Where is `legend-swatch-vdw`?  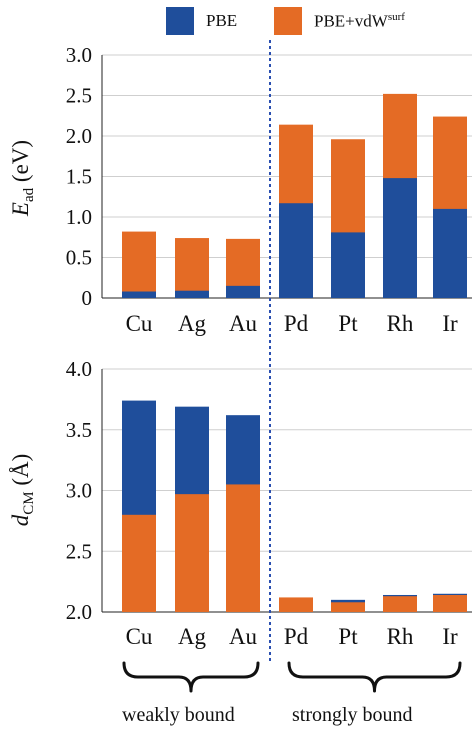
legend-swatch-vdw is located at coordinates (288, 21).